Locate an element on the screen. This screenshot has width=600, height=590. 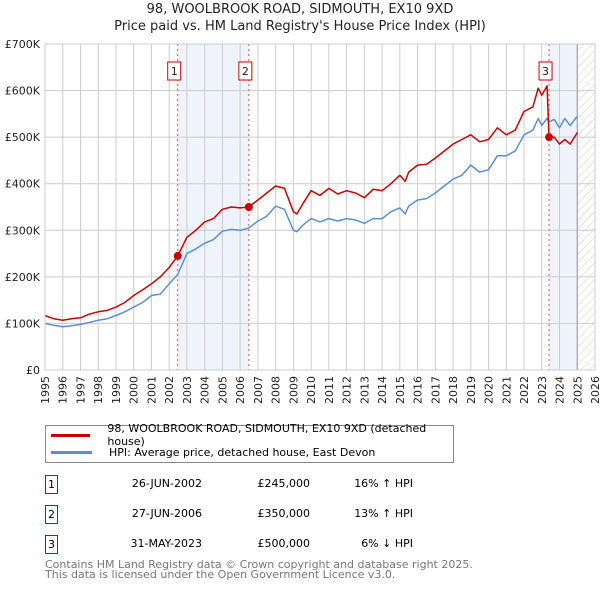
x-tick-label: 2004 is located at coordinates (205, 390).